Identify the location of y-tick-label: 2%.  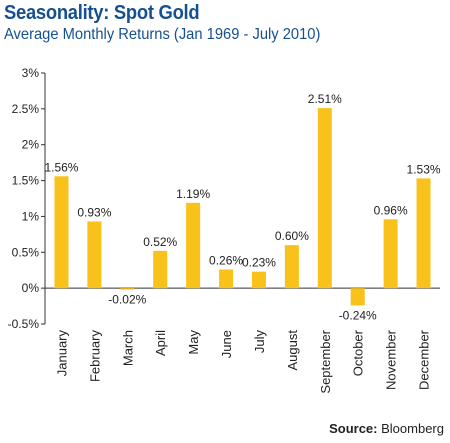
(31, 145).